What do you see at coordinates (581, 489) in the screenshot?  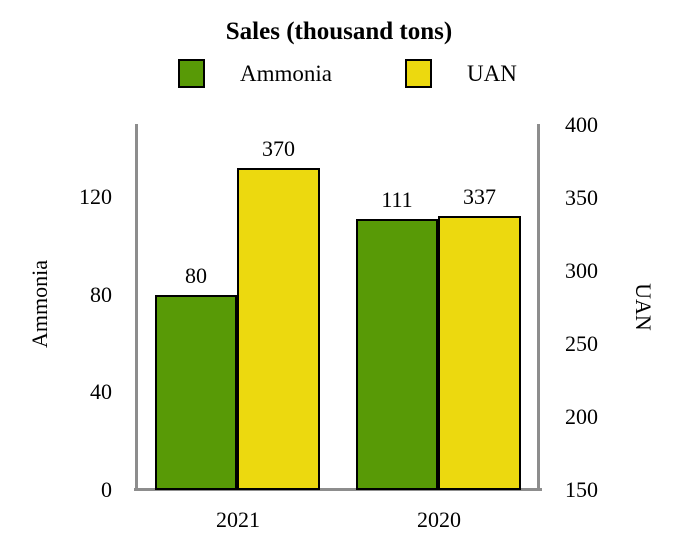 I see `right-axis-tick: 150` at bounding box center [581, 489].